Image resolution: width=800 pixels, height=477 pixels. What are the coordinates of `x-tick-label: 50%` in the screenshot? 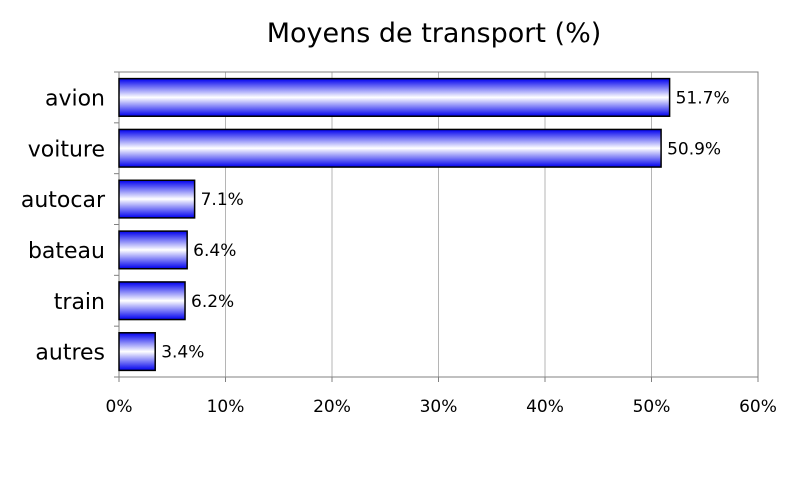 It's located at (652, 407).